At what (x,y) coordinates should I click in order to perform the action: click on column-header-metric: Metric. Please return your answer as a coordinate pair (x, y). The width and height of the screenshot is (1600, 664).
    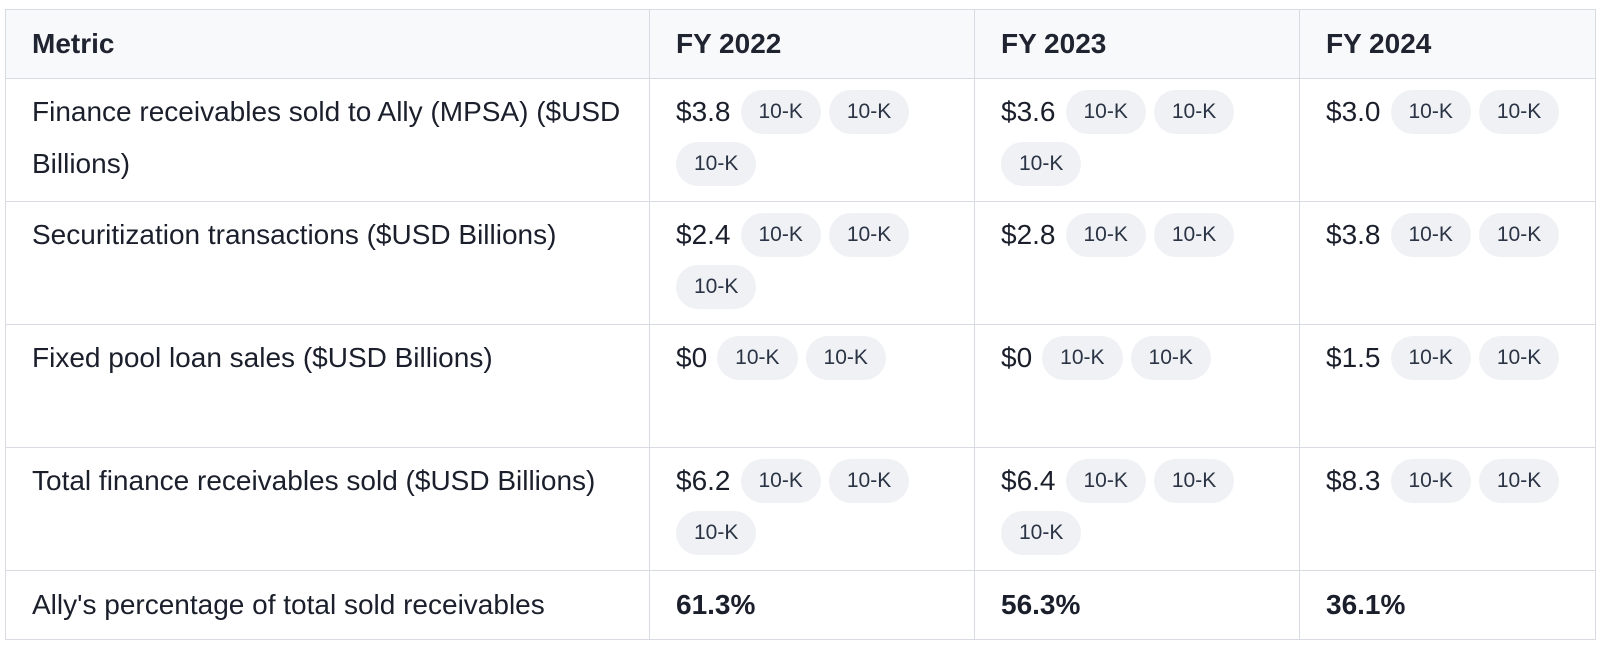
    Looking at the image, I should click on (327, 44).